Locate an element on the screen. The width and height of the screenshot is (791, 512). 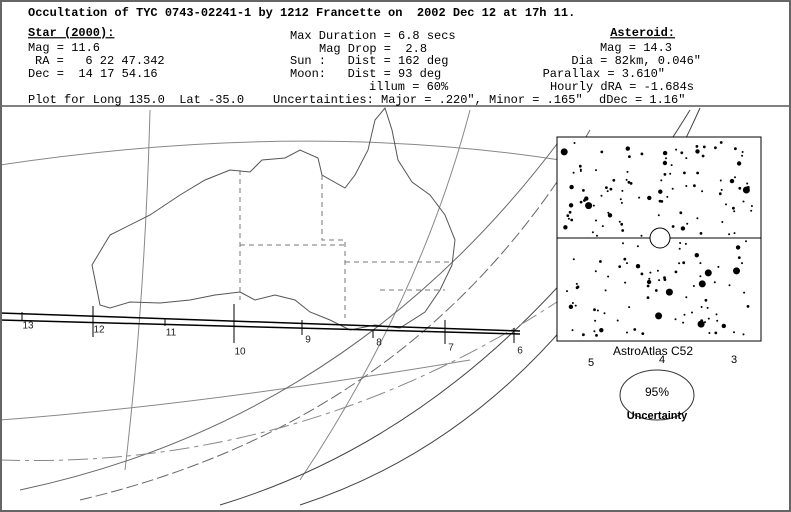
track-label: 8 is located at coordinates (379, 343).